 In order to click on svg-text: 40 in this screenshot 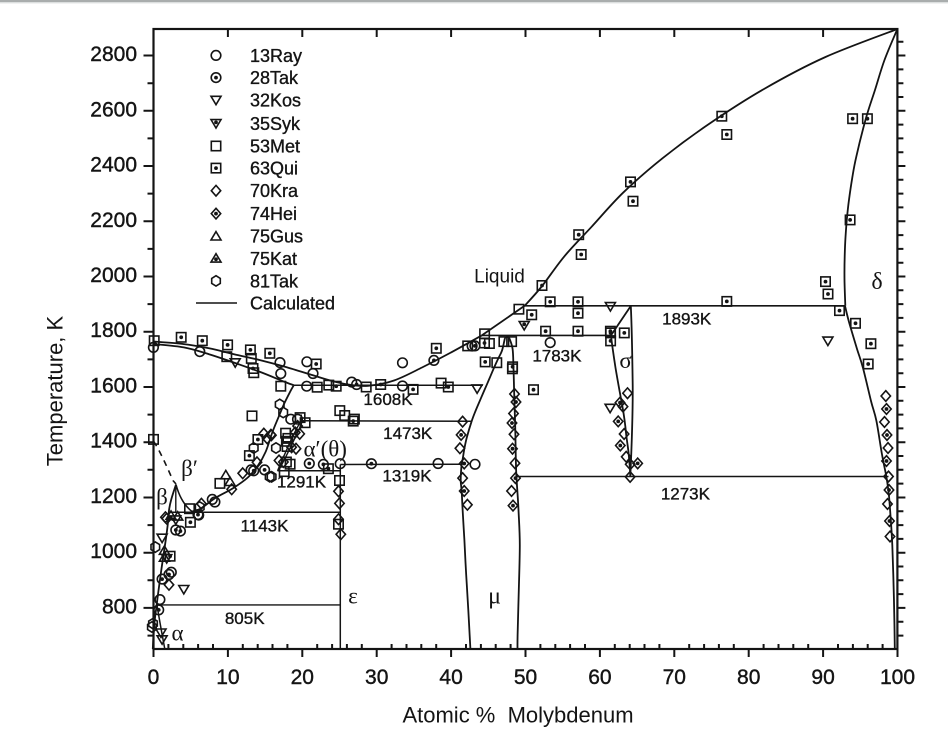, I will do `click(450, 677)`.